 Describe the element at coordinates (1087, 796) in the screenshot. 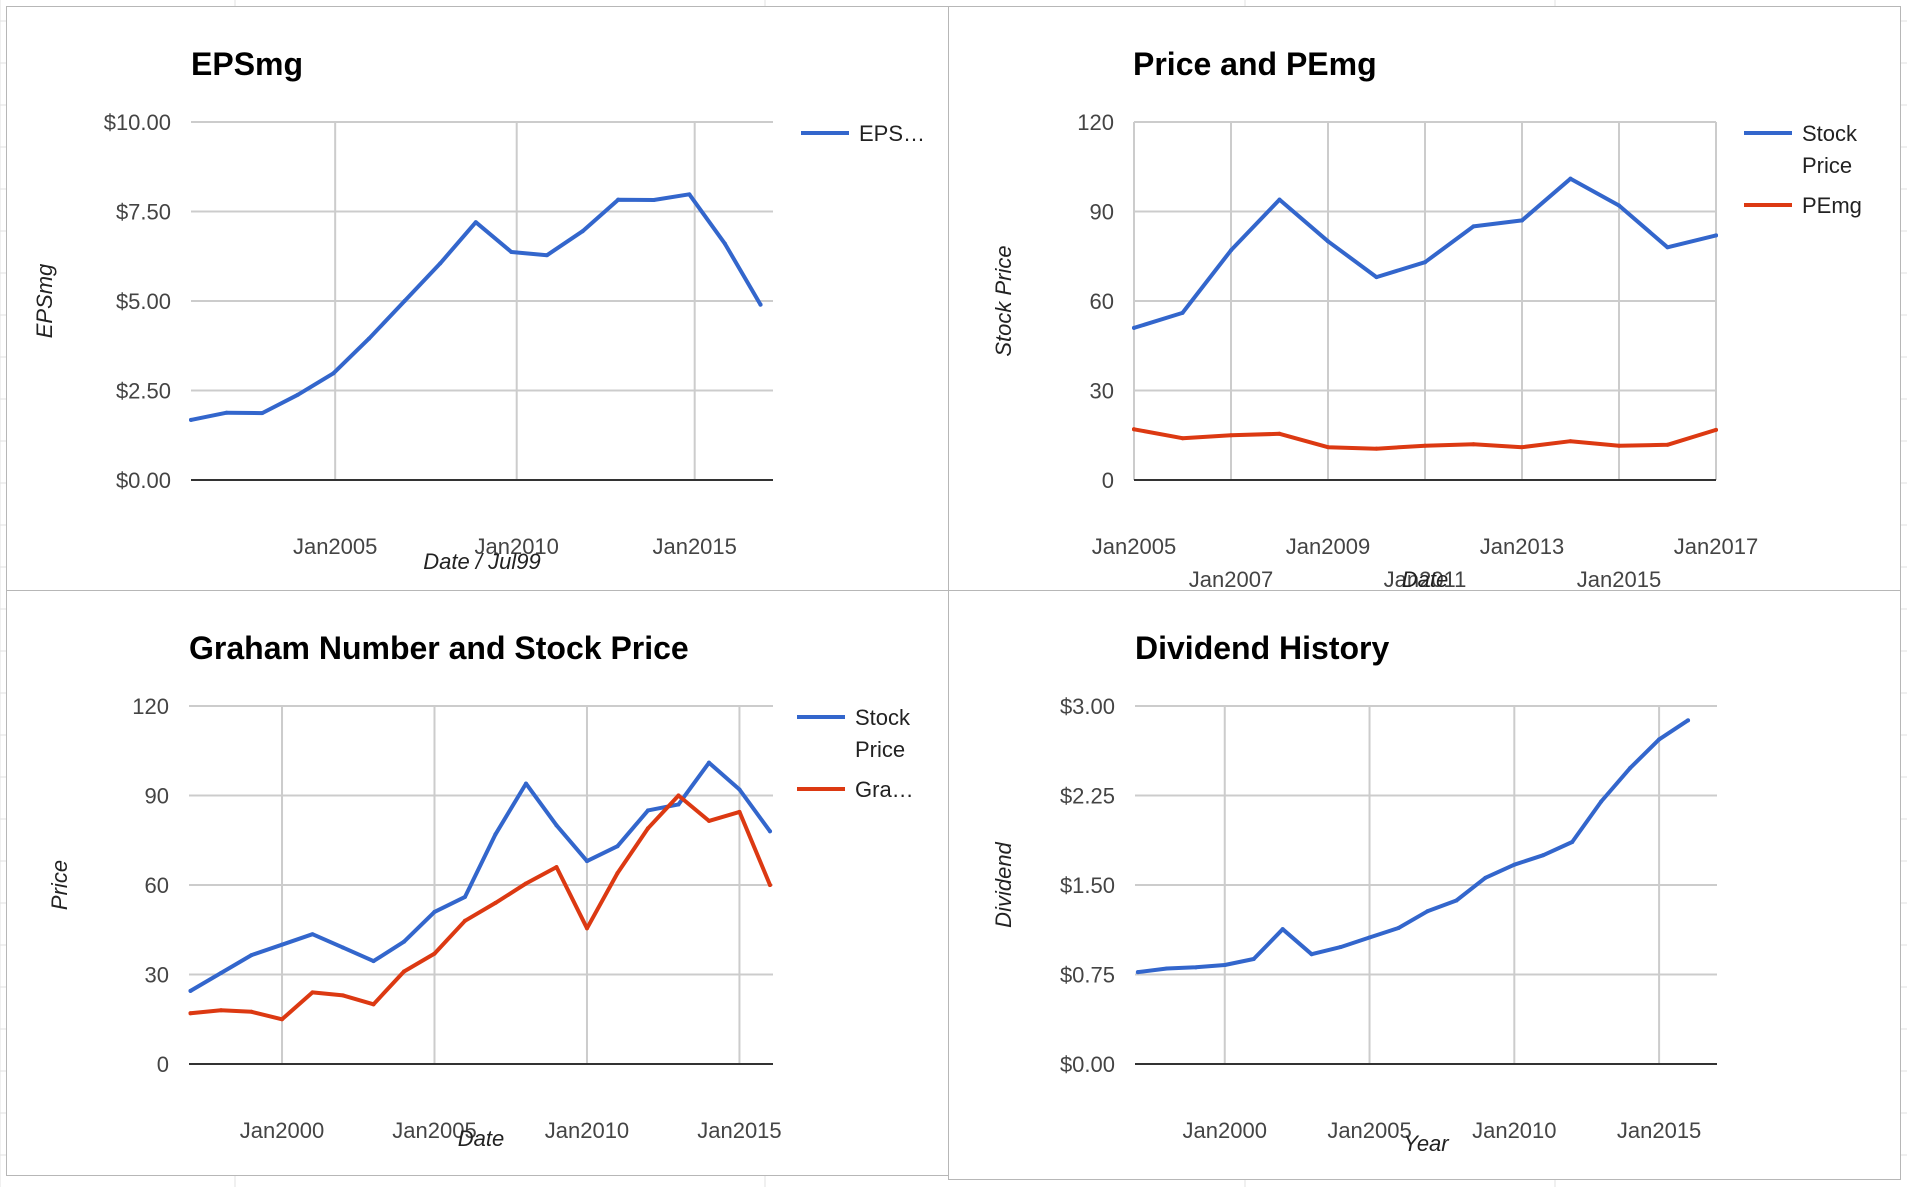

I see `y-tick-label: $2.25` at that location.